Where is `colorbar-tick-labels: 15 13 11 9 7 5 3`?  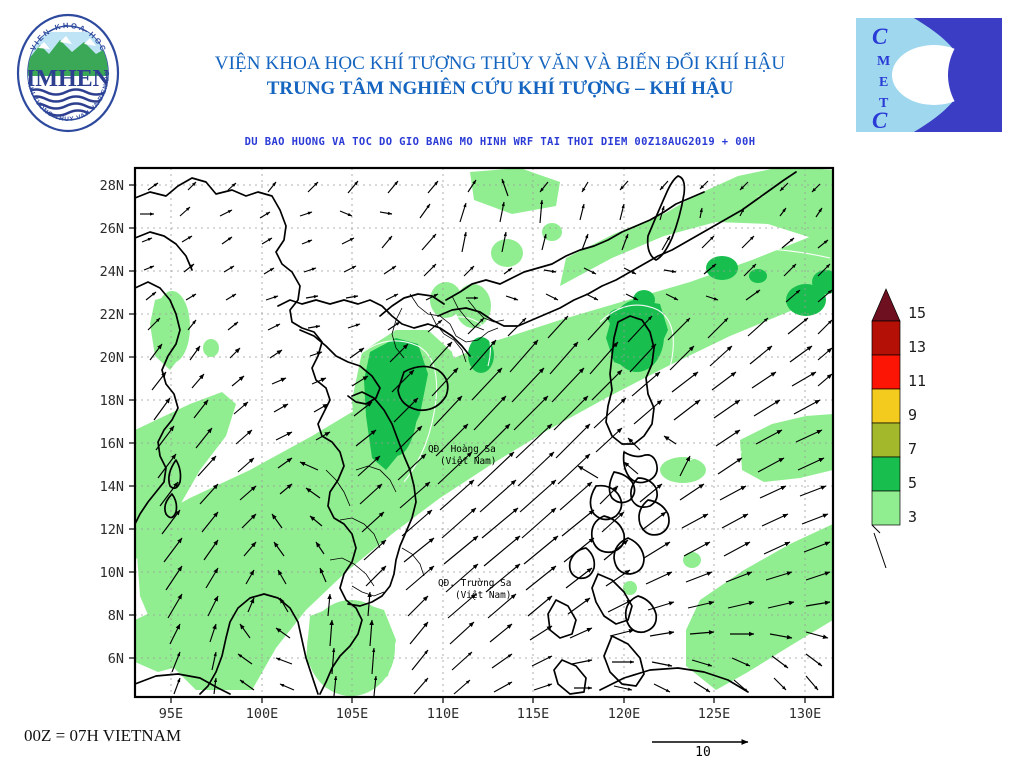
colorbar-tick-labels: 15 13 11 9 7 5 3 is located at coordinates (917, 415).